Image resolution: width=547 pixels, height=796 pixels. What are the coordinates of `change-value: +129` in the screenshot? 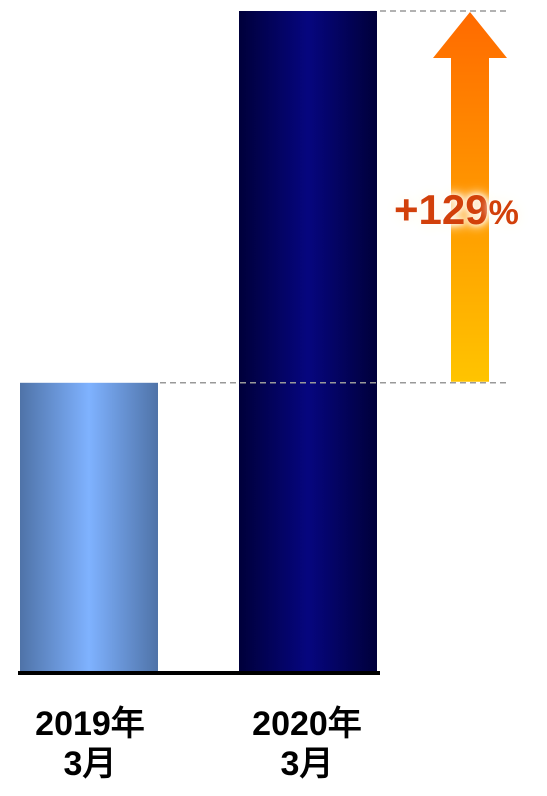 It's located at (441, 209).